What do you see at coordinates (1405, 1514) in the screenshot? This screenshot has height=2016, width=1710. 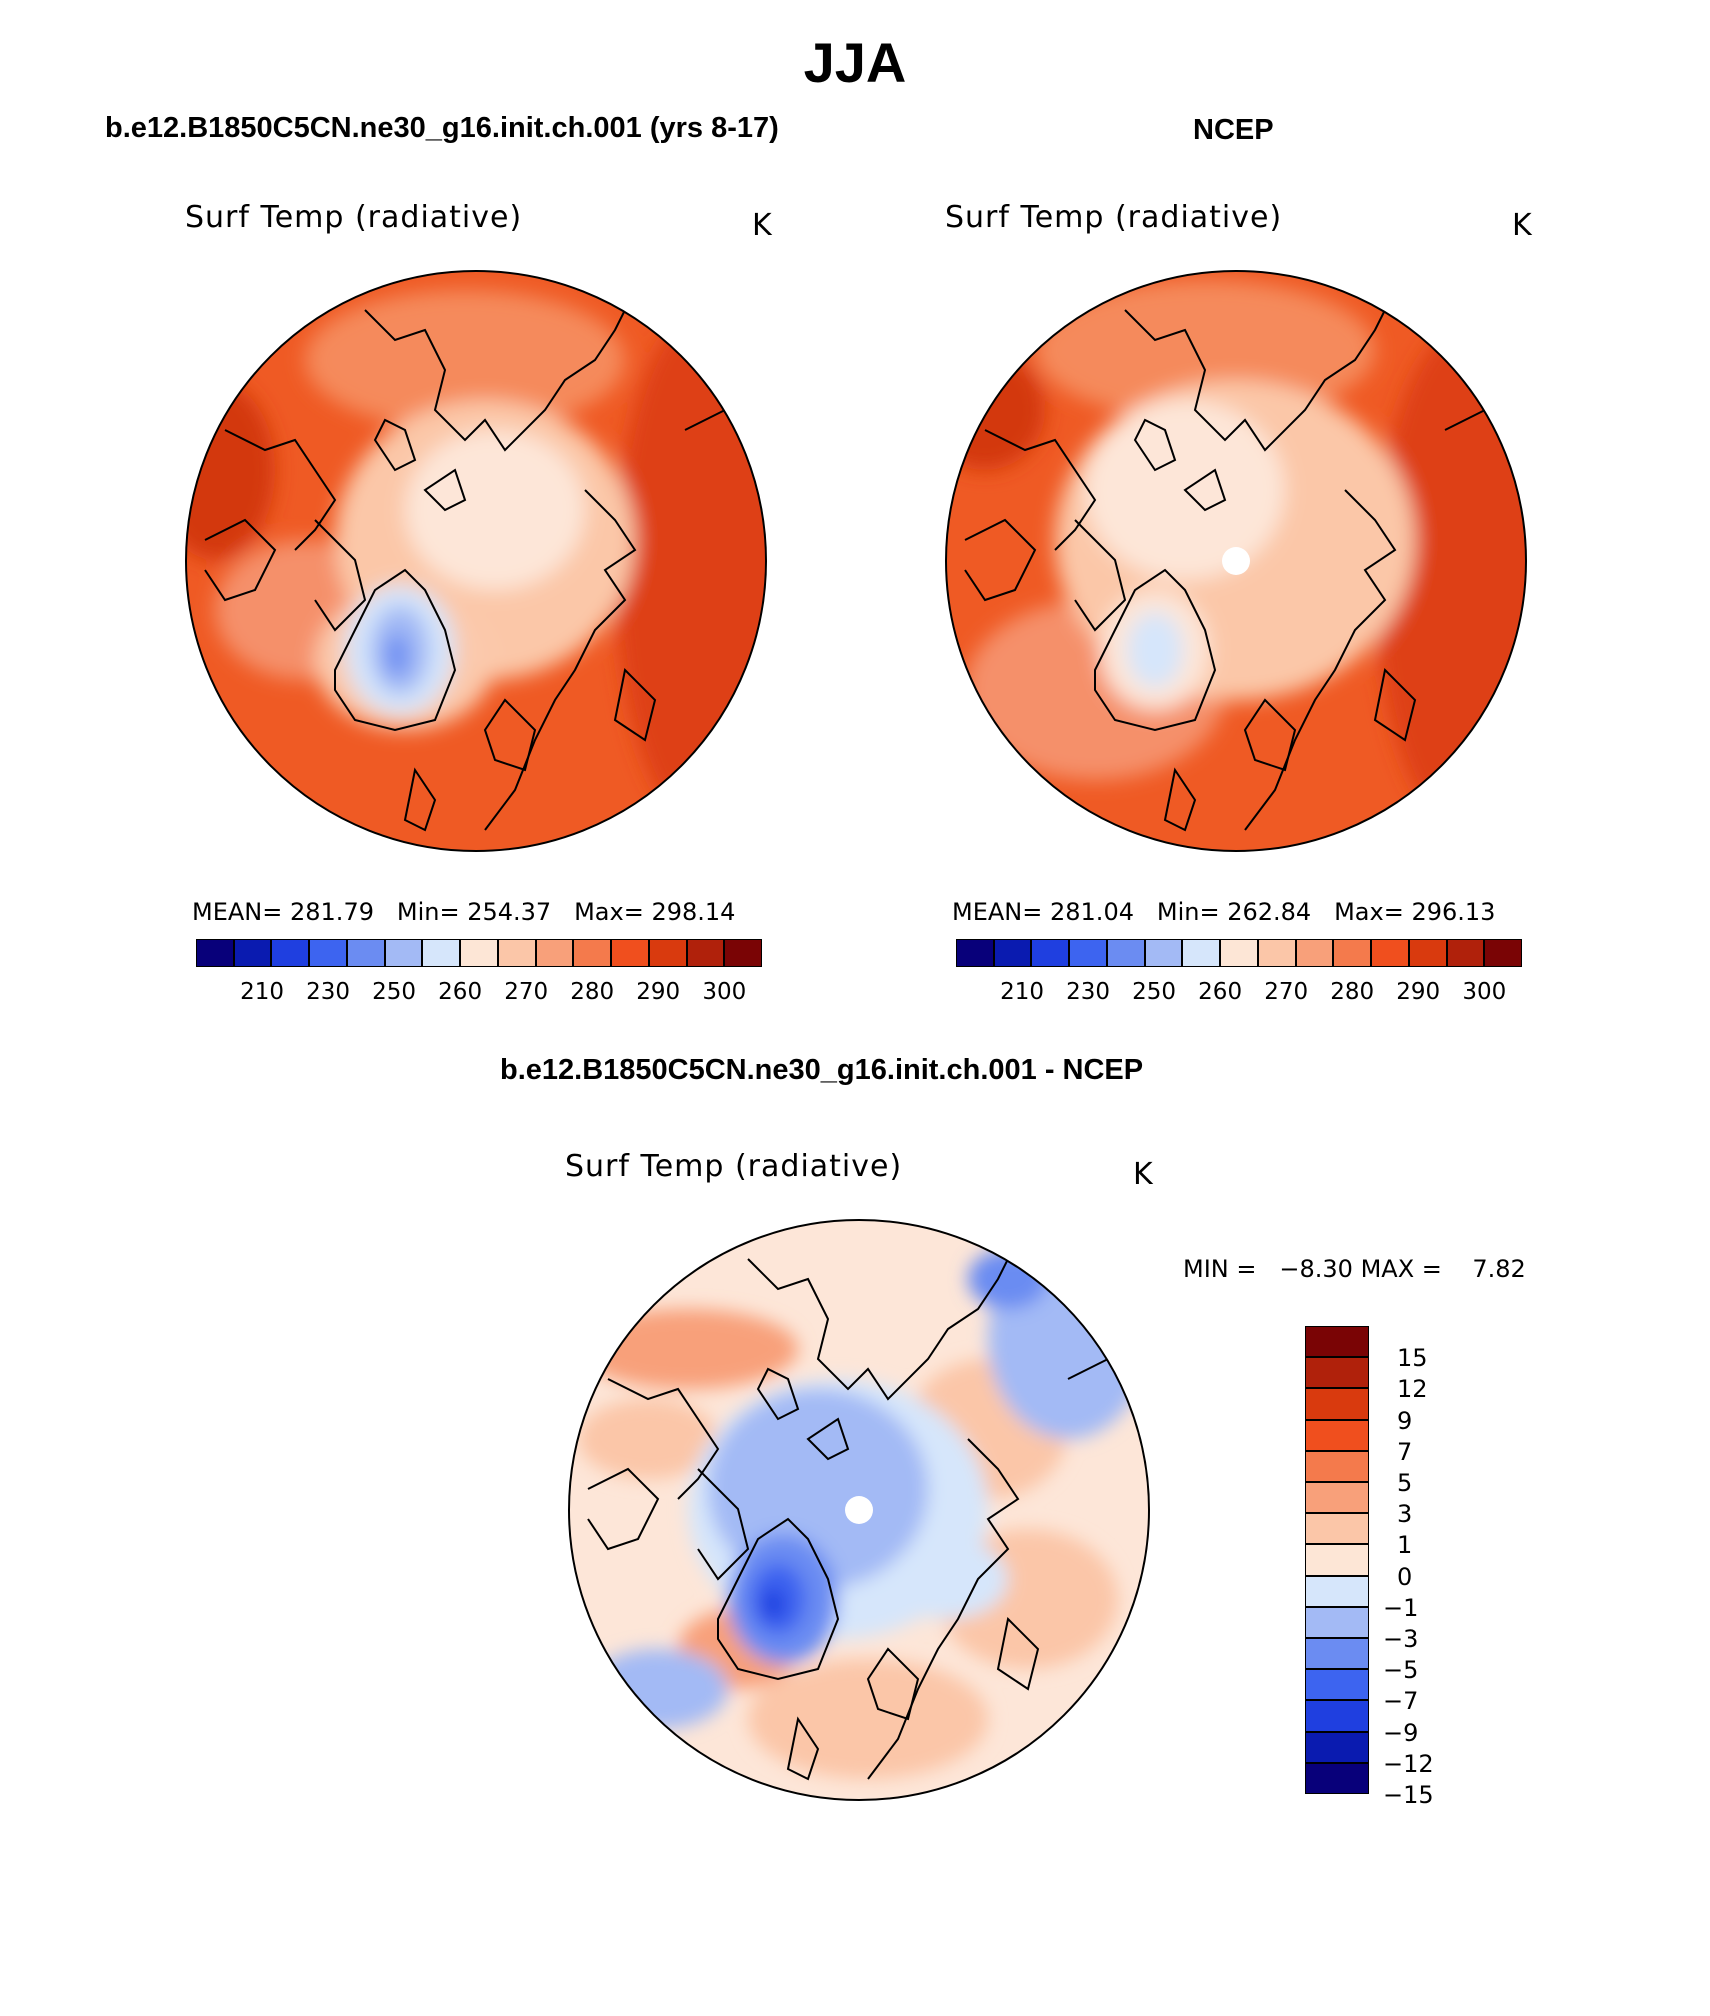 I see `colorbar-tick-label: 3` at bounding box center [1405, 1514].